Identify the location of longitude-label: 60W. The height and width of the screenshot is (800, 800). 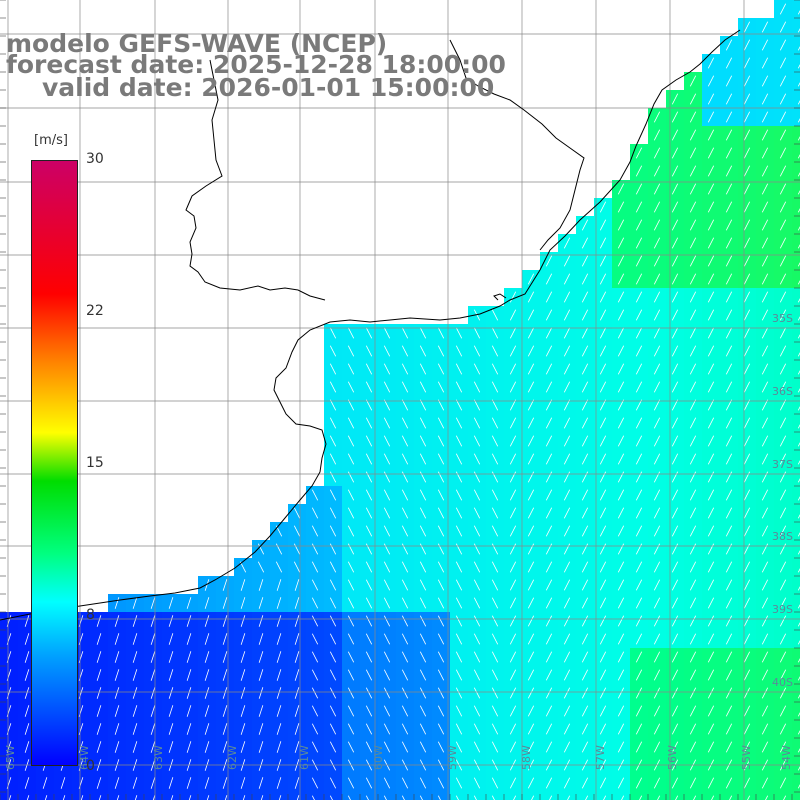
(378, 757).